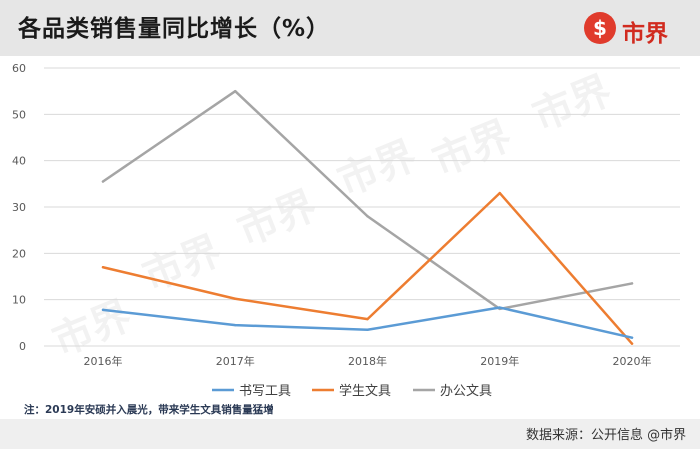 The height and width of the screenshot is (449, 700). I want to click on legend-label: 办公文具, so click(466, 391).